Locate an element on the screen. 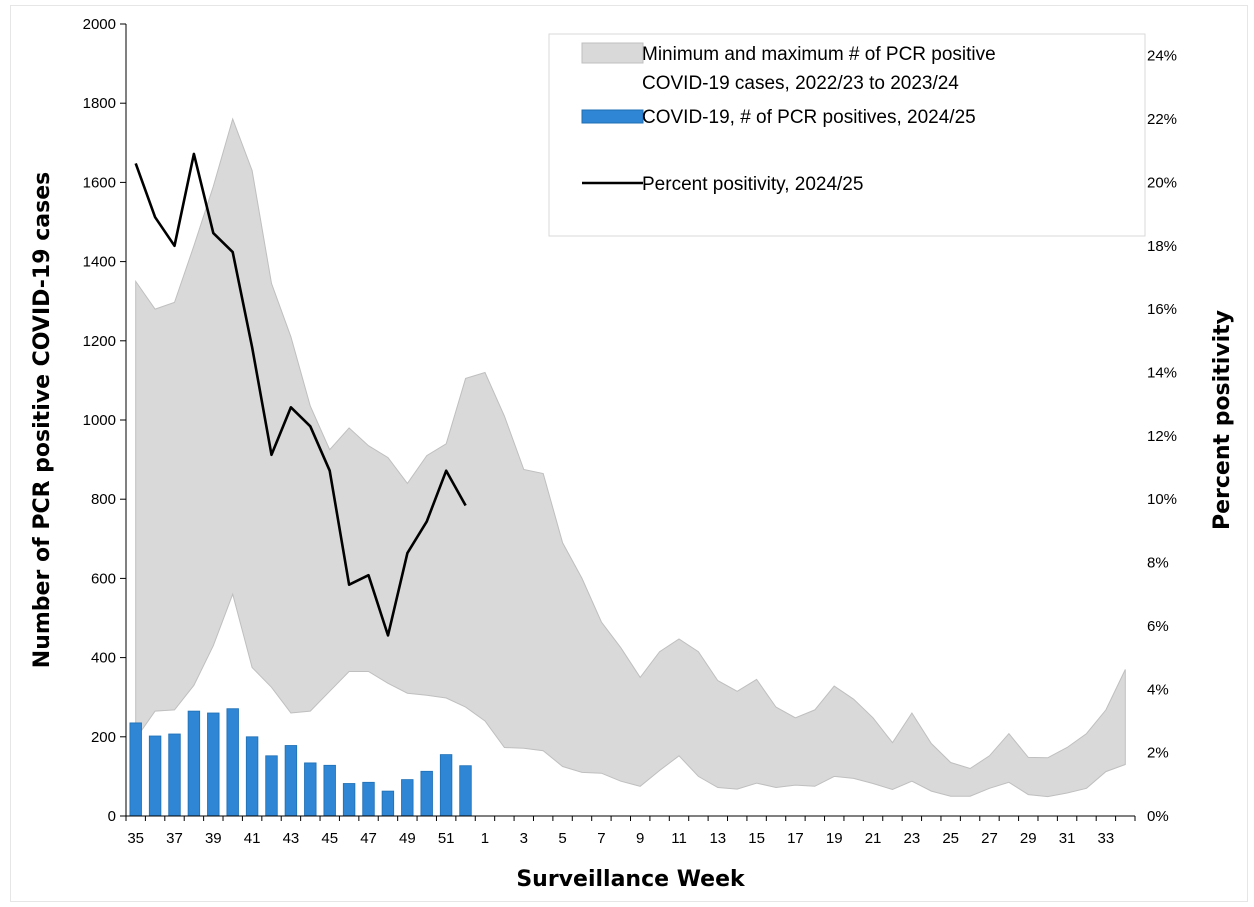 Image resolution: width=1254 pixels, height=907 pixels. x-tick-label: 37 is located at coordinates (174, 838).